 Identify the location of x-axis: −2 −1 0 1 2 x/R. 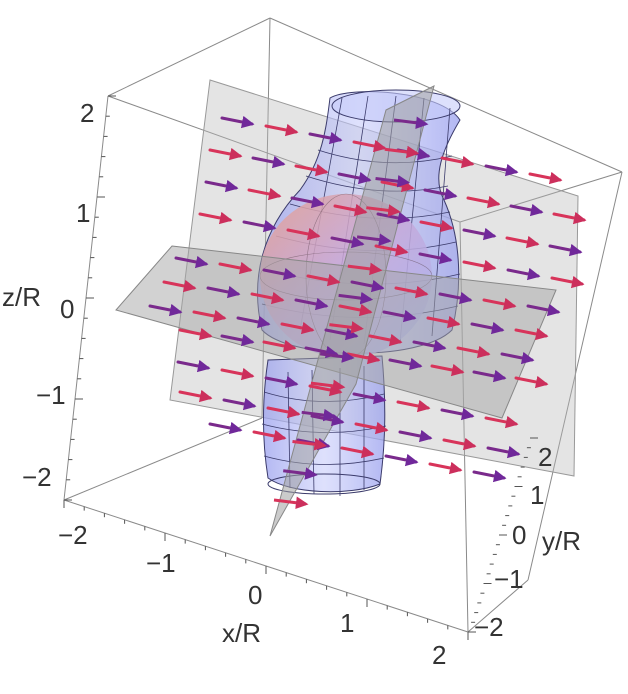
(252, 595).